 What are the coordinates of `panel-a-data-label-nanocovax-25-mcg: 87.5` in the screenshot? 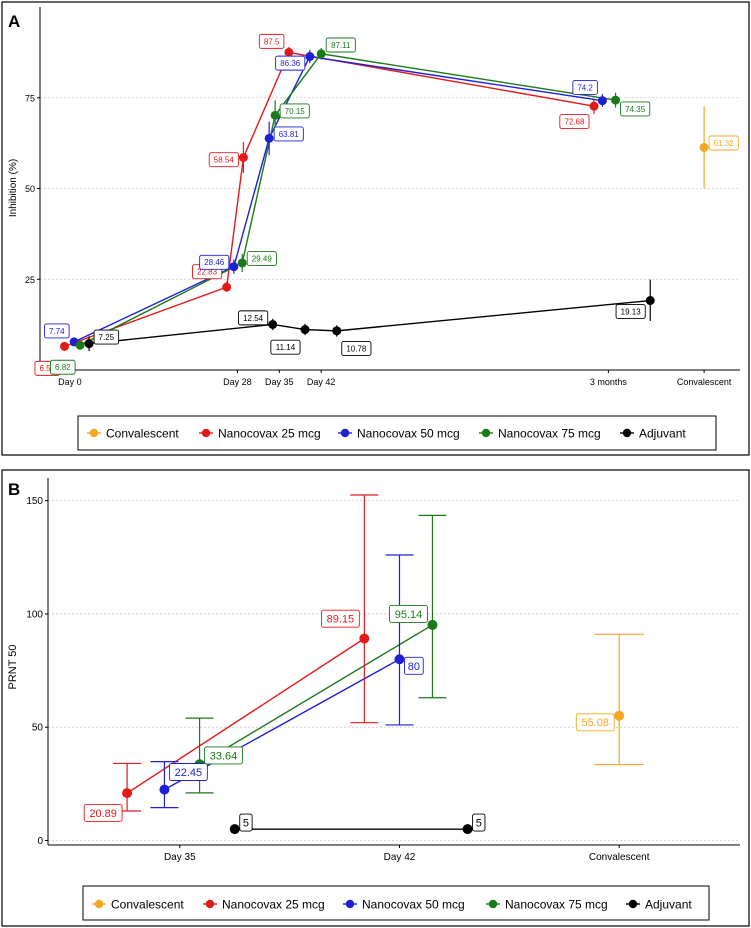 It's located at (271, 41).